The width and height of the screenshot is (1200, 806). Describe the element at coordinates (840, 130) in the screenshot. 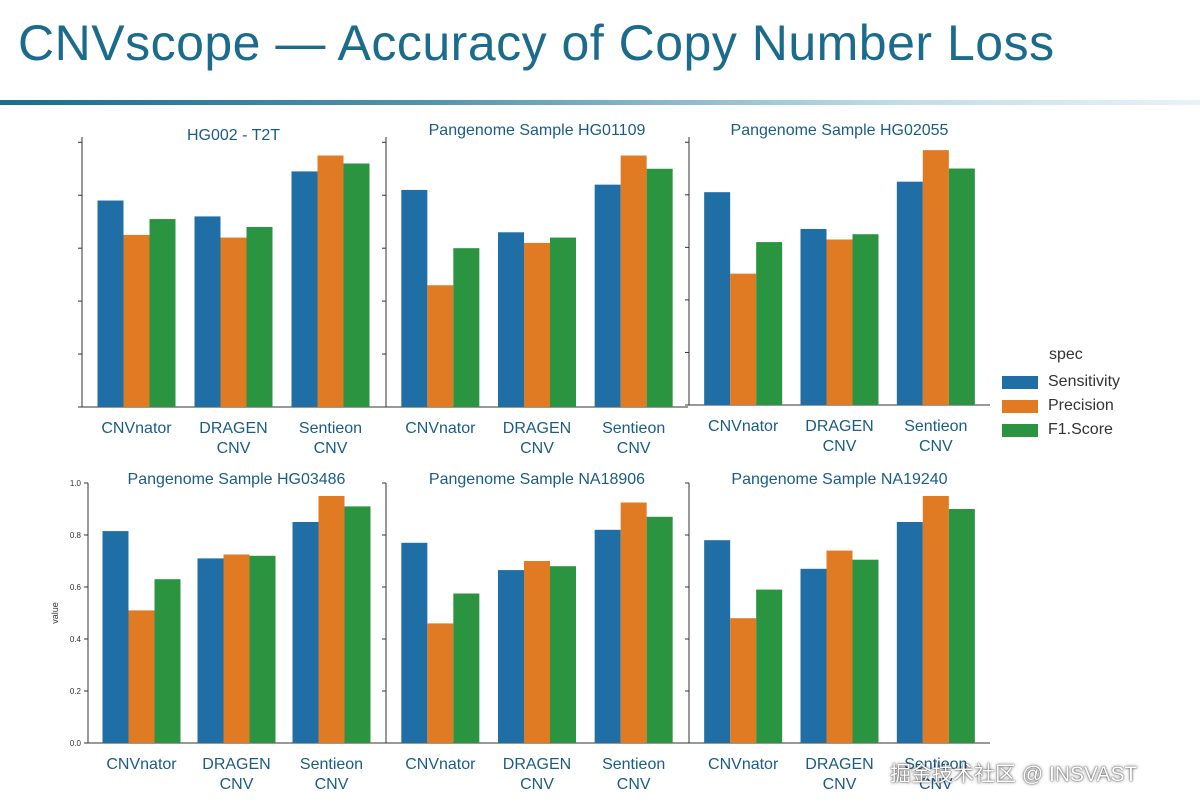

I see `chart-title: Pangenome Sample HG02055` at that location.